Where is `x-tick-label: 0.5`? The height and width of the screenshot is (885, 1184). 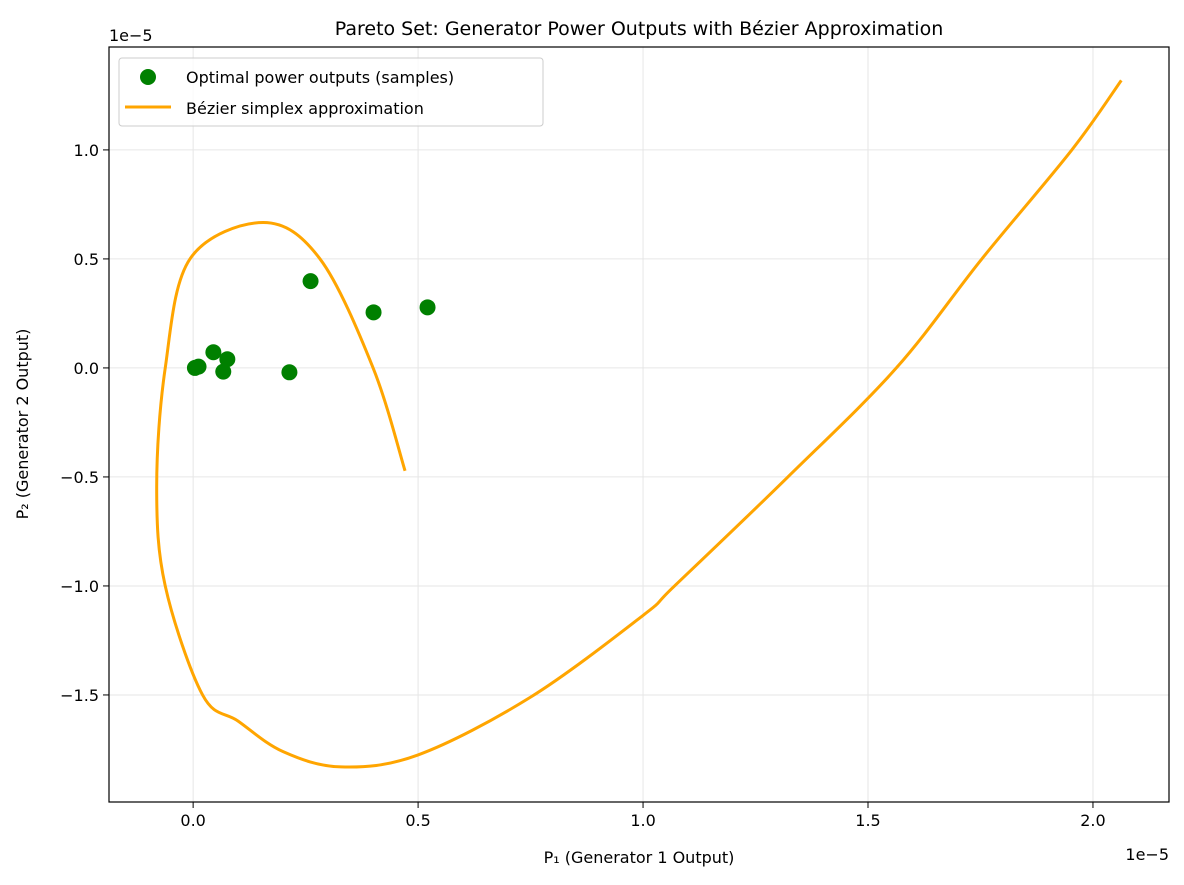 x-tick-label: 0.5 is located at coordinates (417, 820).